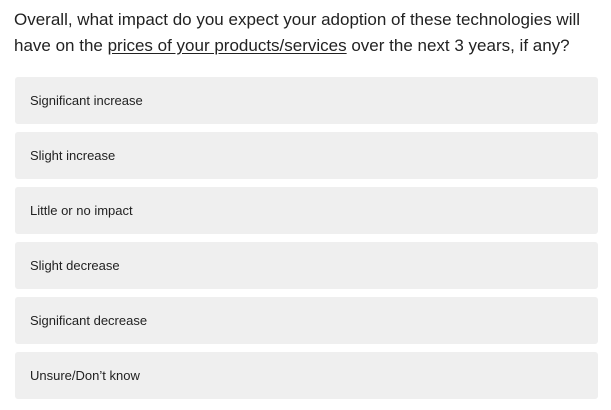  Describe the element at coordinates (306, 210) in the screenshot. I see `option-little-or-no-impact: Little or no impact` at that location.